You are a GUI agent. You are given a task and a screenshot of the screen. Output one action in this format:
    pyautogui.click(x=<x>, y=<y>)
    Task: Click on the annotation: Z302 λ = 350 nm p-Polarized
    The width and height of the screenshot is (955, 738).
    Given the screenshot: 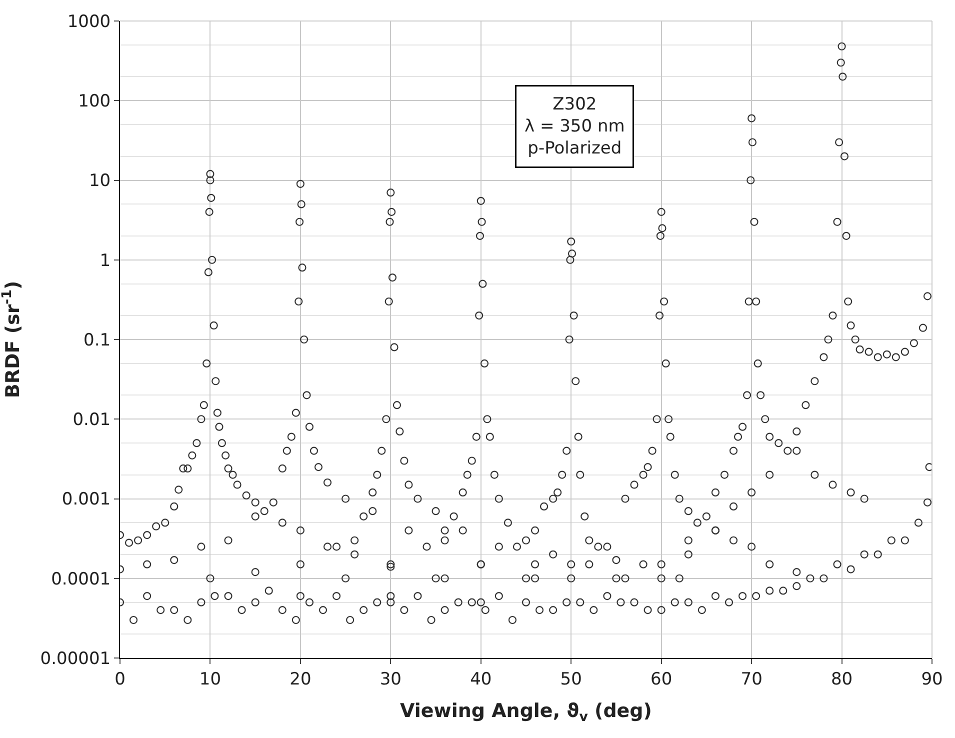 What is the action you would take?
    pyautogui.click(x=574, y=126)
    